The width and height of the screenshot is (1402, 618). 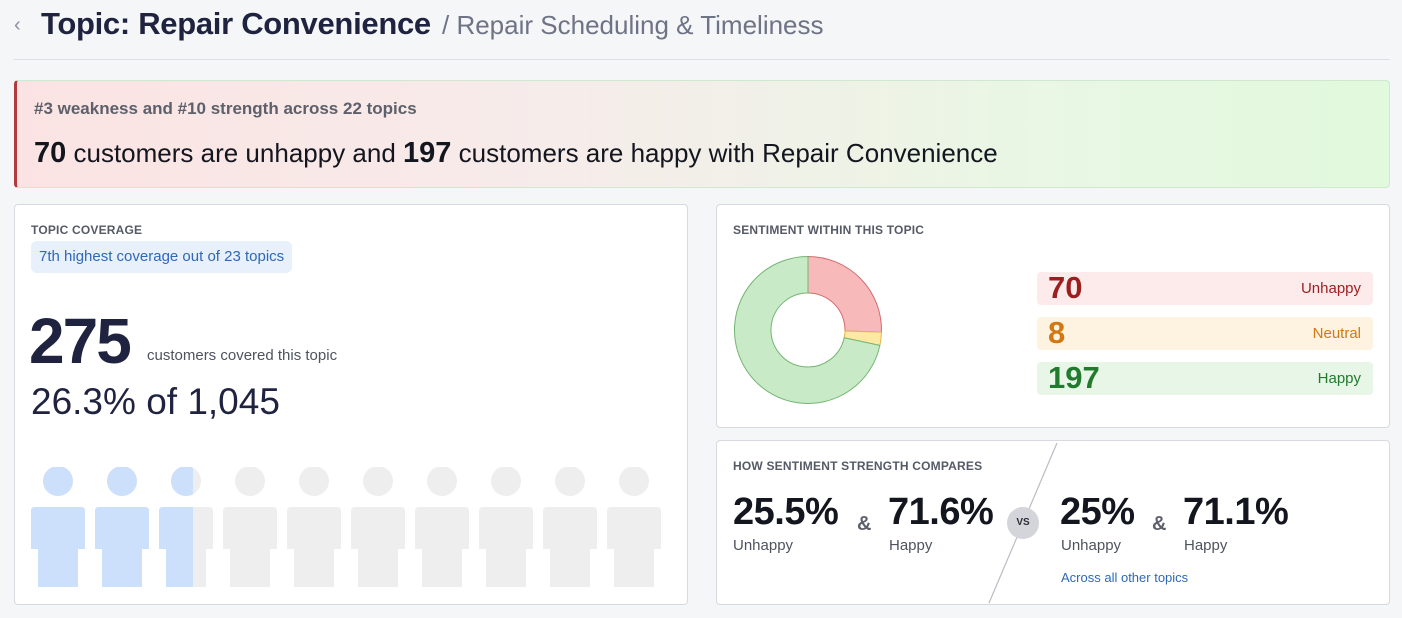 I want to click on unhappy-count: 70, so click(x=50, y=153).